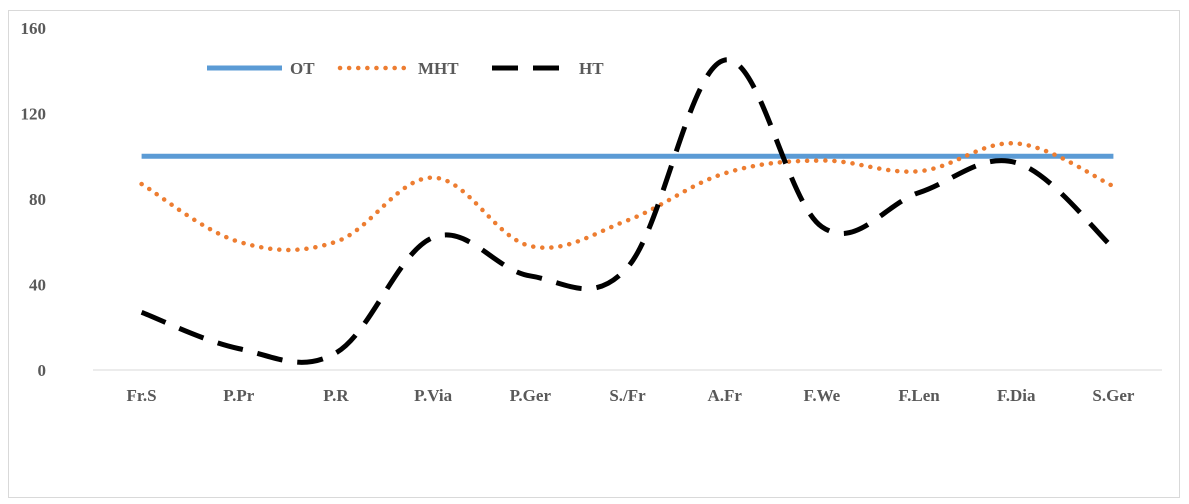 The image size is (1189, 504). What do you see at coordinates (42, 370) in the screenshot?
I see `y-tick-label: 0` at bounding box center [42, 370].